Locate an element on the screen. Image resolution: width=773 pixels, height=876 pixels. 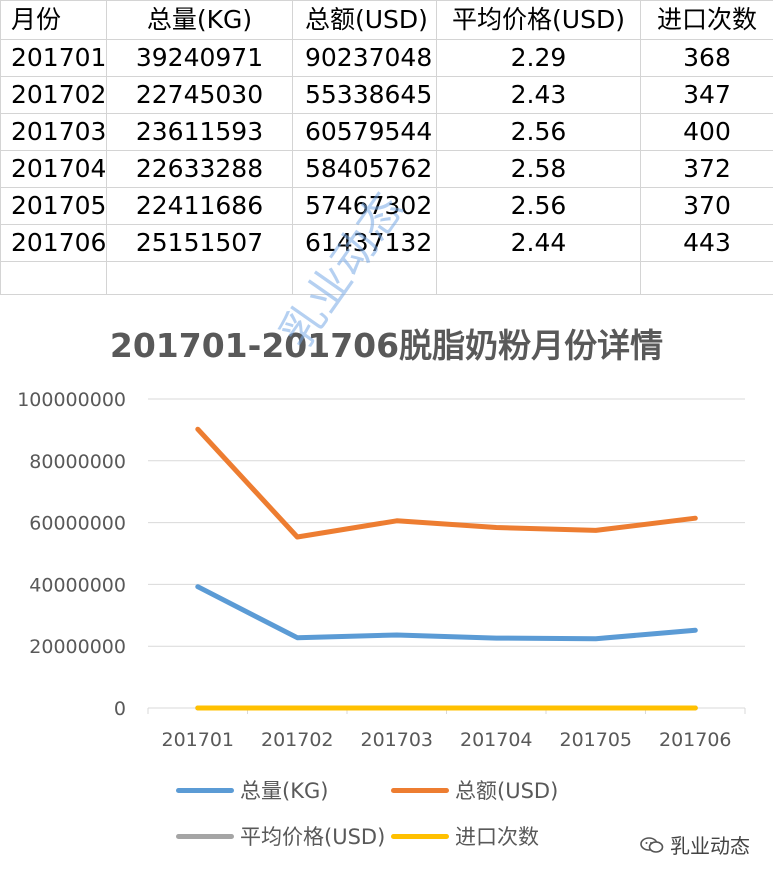
cell-month: 201704 is located at coordinates (53, 169).